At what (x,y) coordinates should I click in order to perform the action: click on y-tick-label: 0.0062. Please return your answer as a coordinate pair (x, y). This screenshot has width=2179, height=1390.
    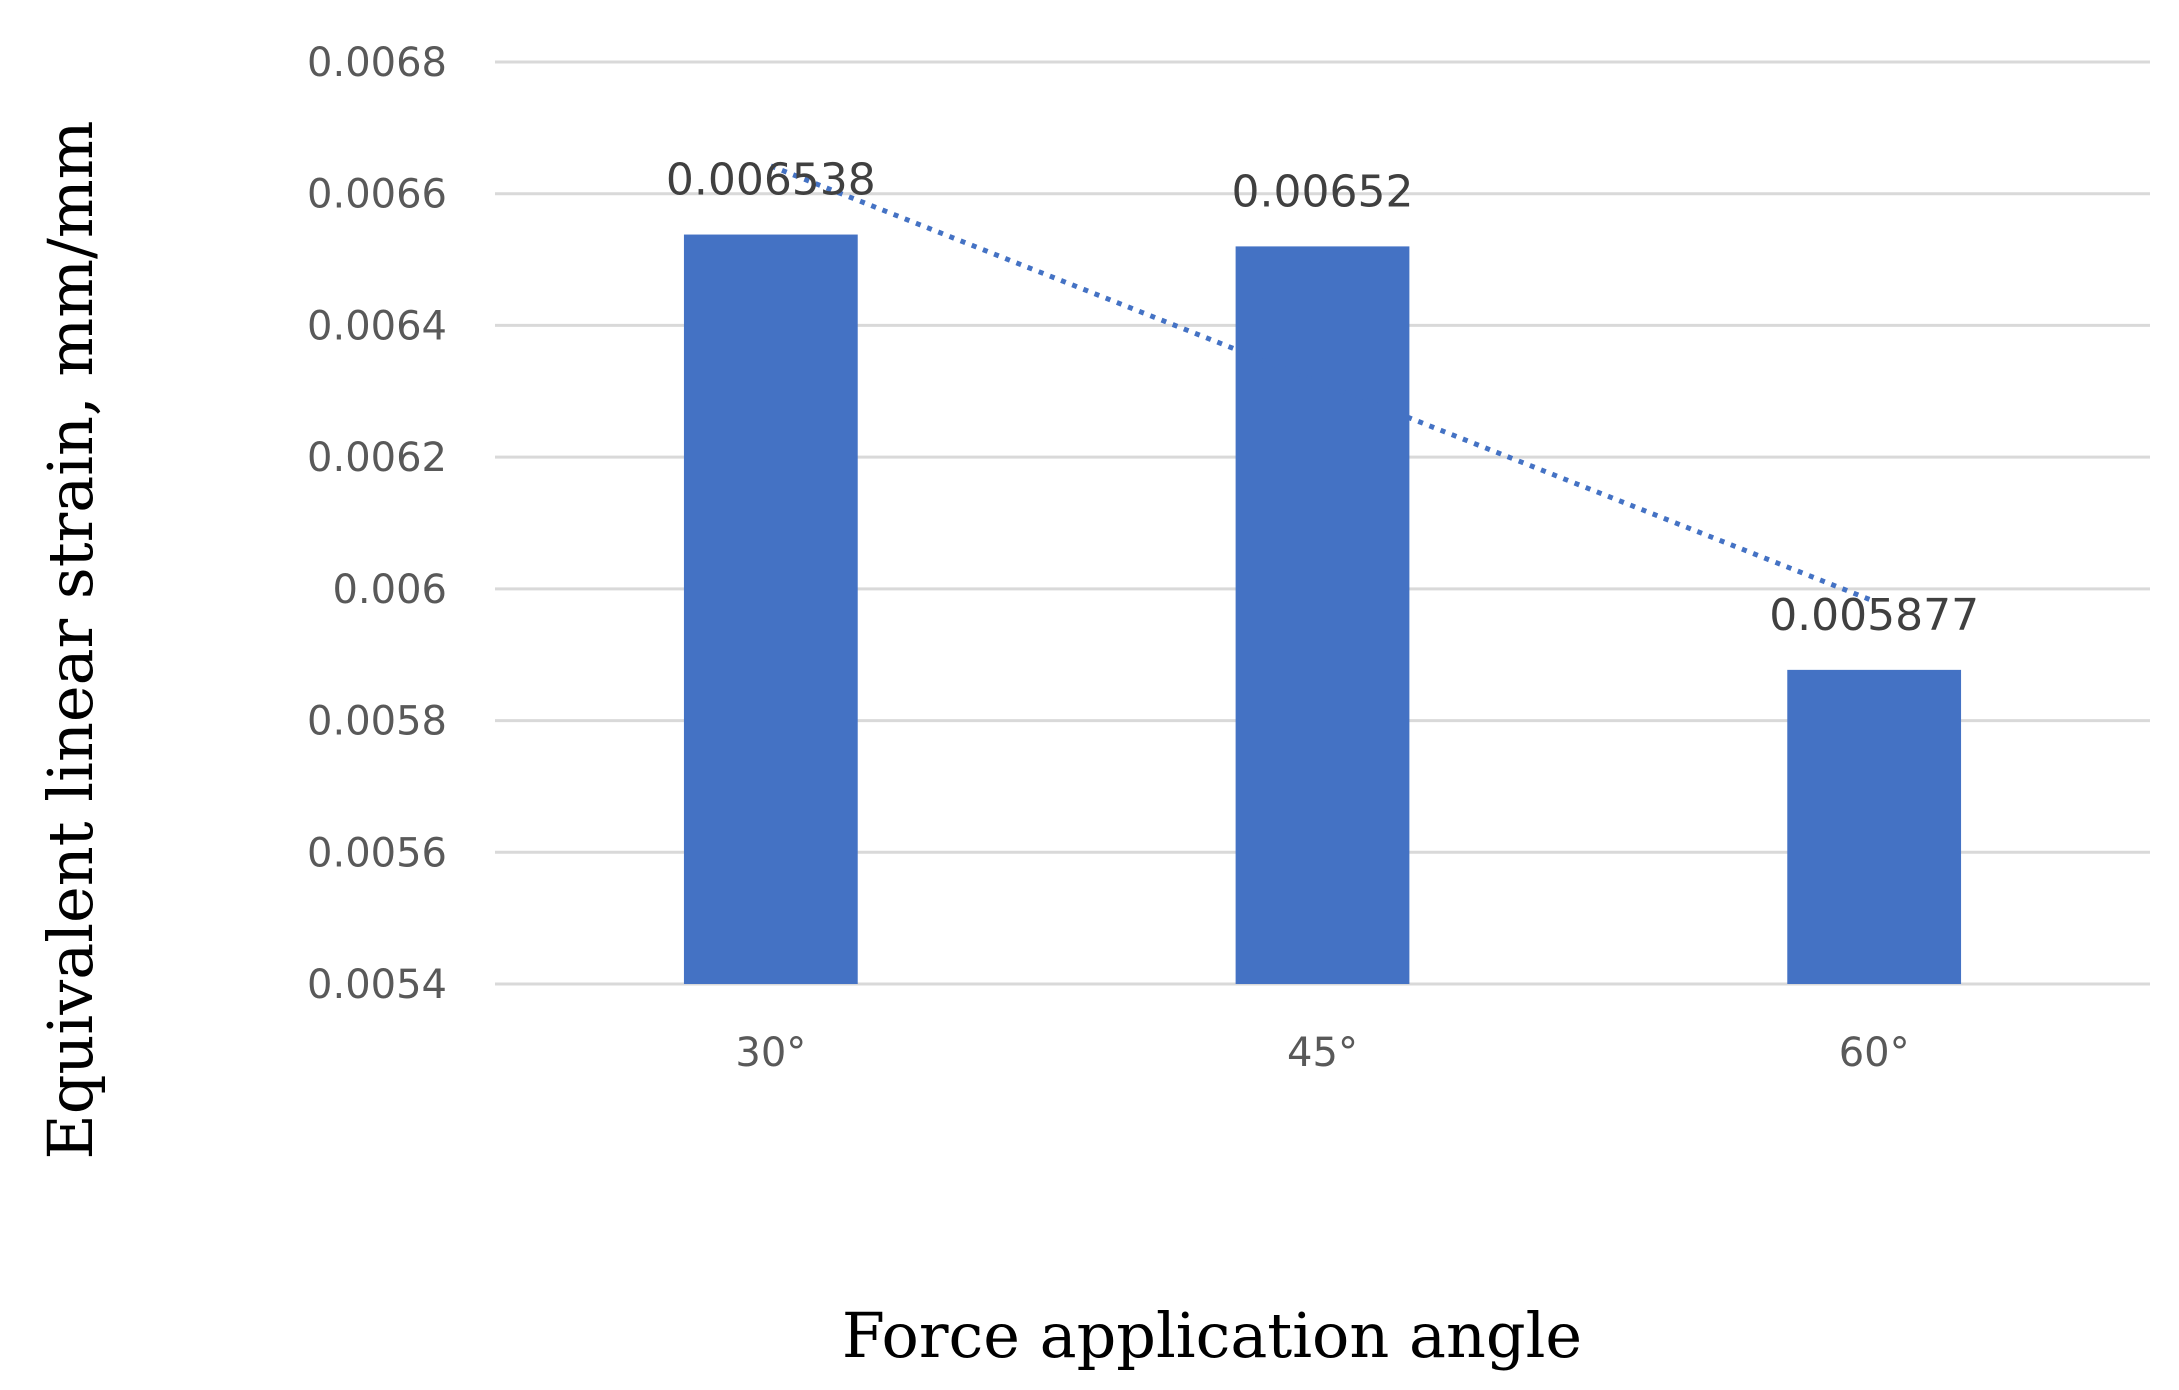
    Looking at the image, I should click on (377, 458).